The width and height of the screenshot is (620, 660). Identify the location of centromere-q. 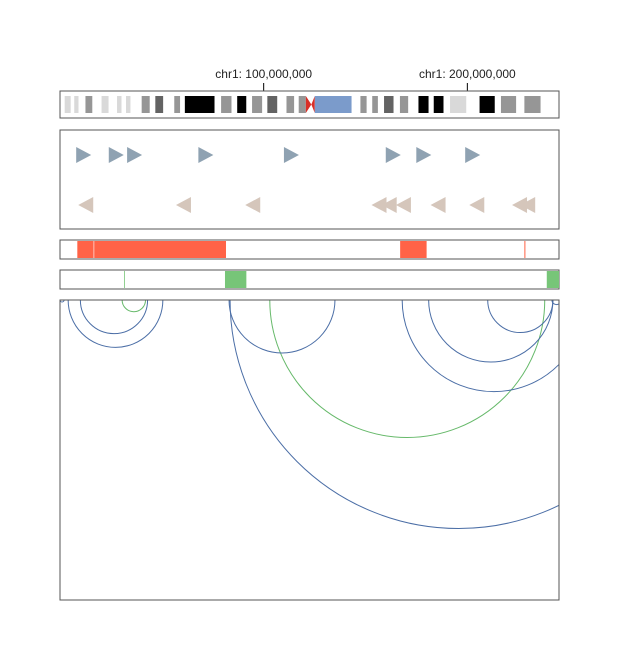
(313, 104).